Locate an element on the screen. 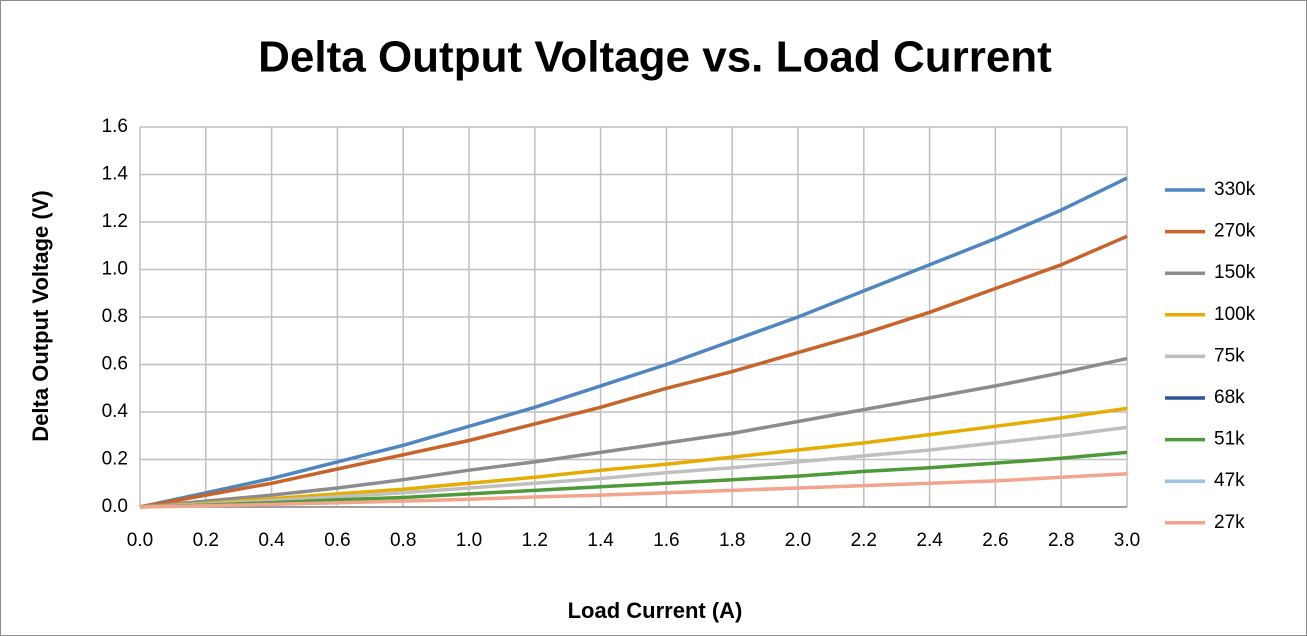  legend-label: 270k is located at coordinates (1235, 231).